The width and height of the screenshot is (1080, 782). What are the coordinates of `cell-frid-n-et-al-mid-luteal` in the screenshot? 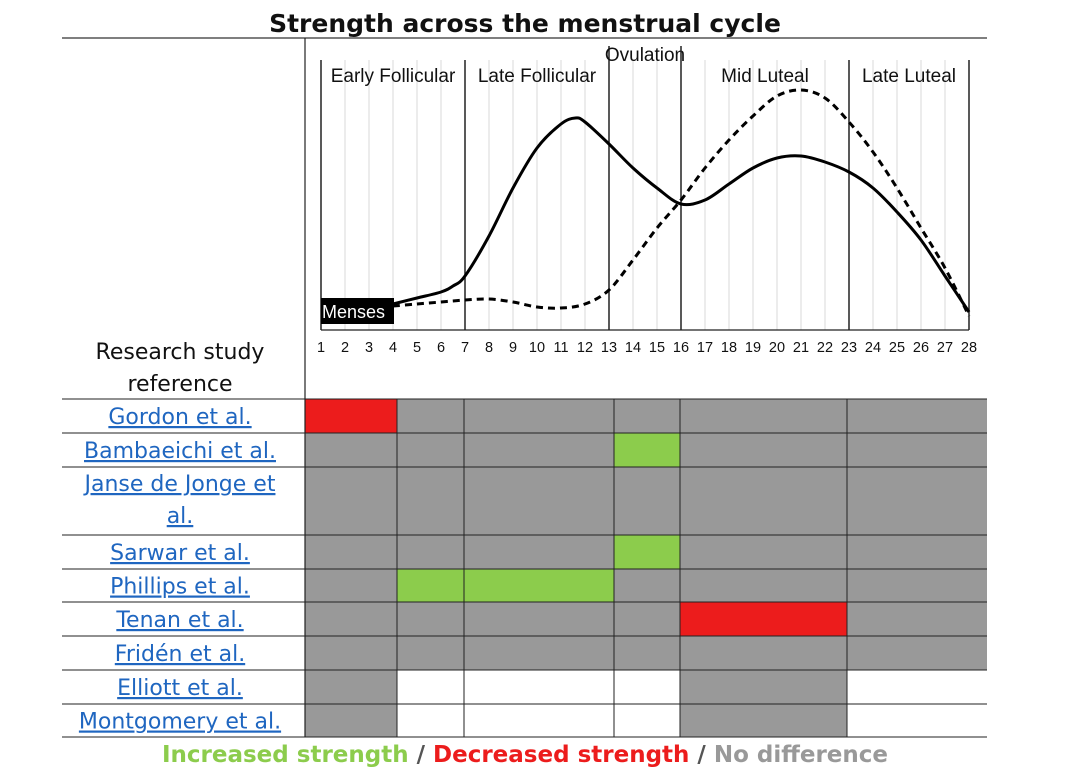 It's located at (763, 653).